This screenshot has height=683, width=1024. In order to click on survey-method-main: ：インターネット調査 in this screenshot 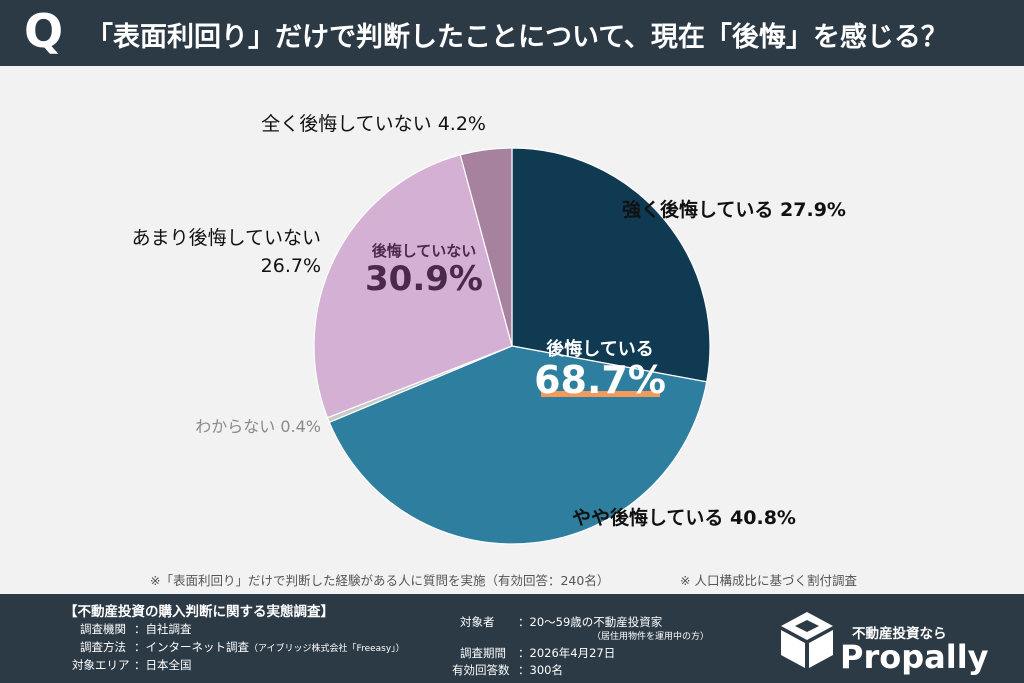, I will do `click(191, 647)`.